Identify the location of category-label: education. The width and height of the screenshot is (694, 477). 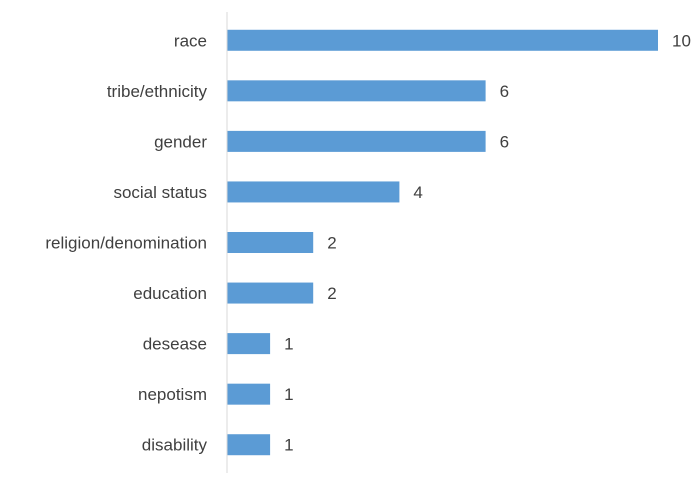
(170, 293).